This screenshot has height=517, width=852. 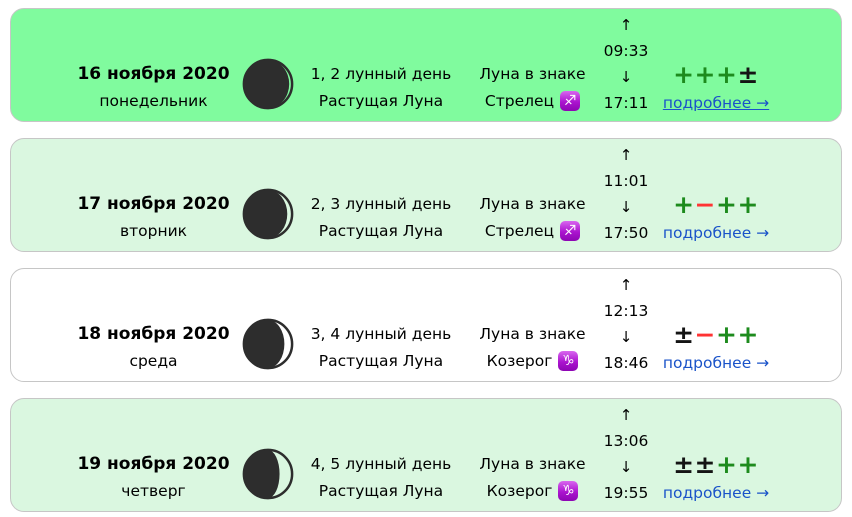 I want to click on lunar-day-text: 3, 4 лунный день, so click(x=381, y=334).